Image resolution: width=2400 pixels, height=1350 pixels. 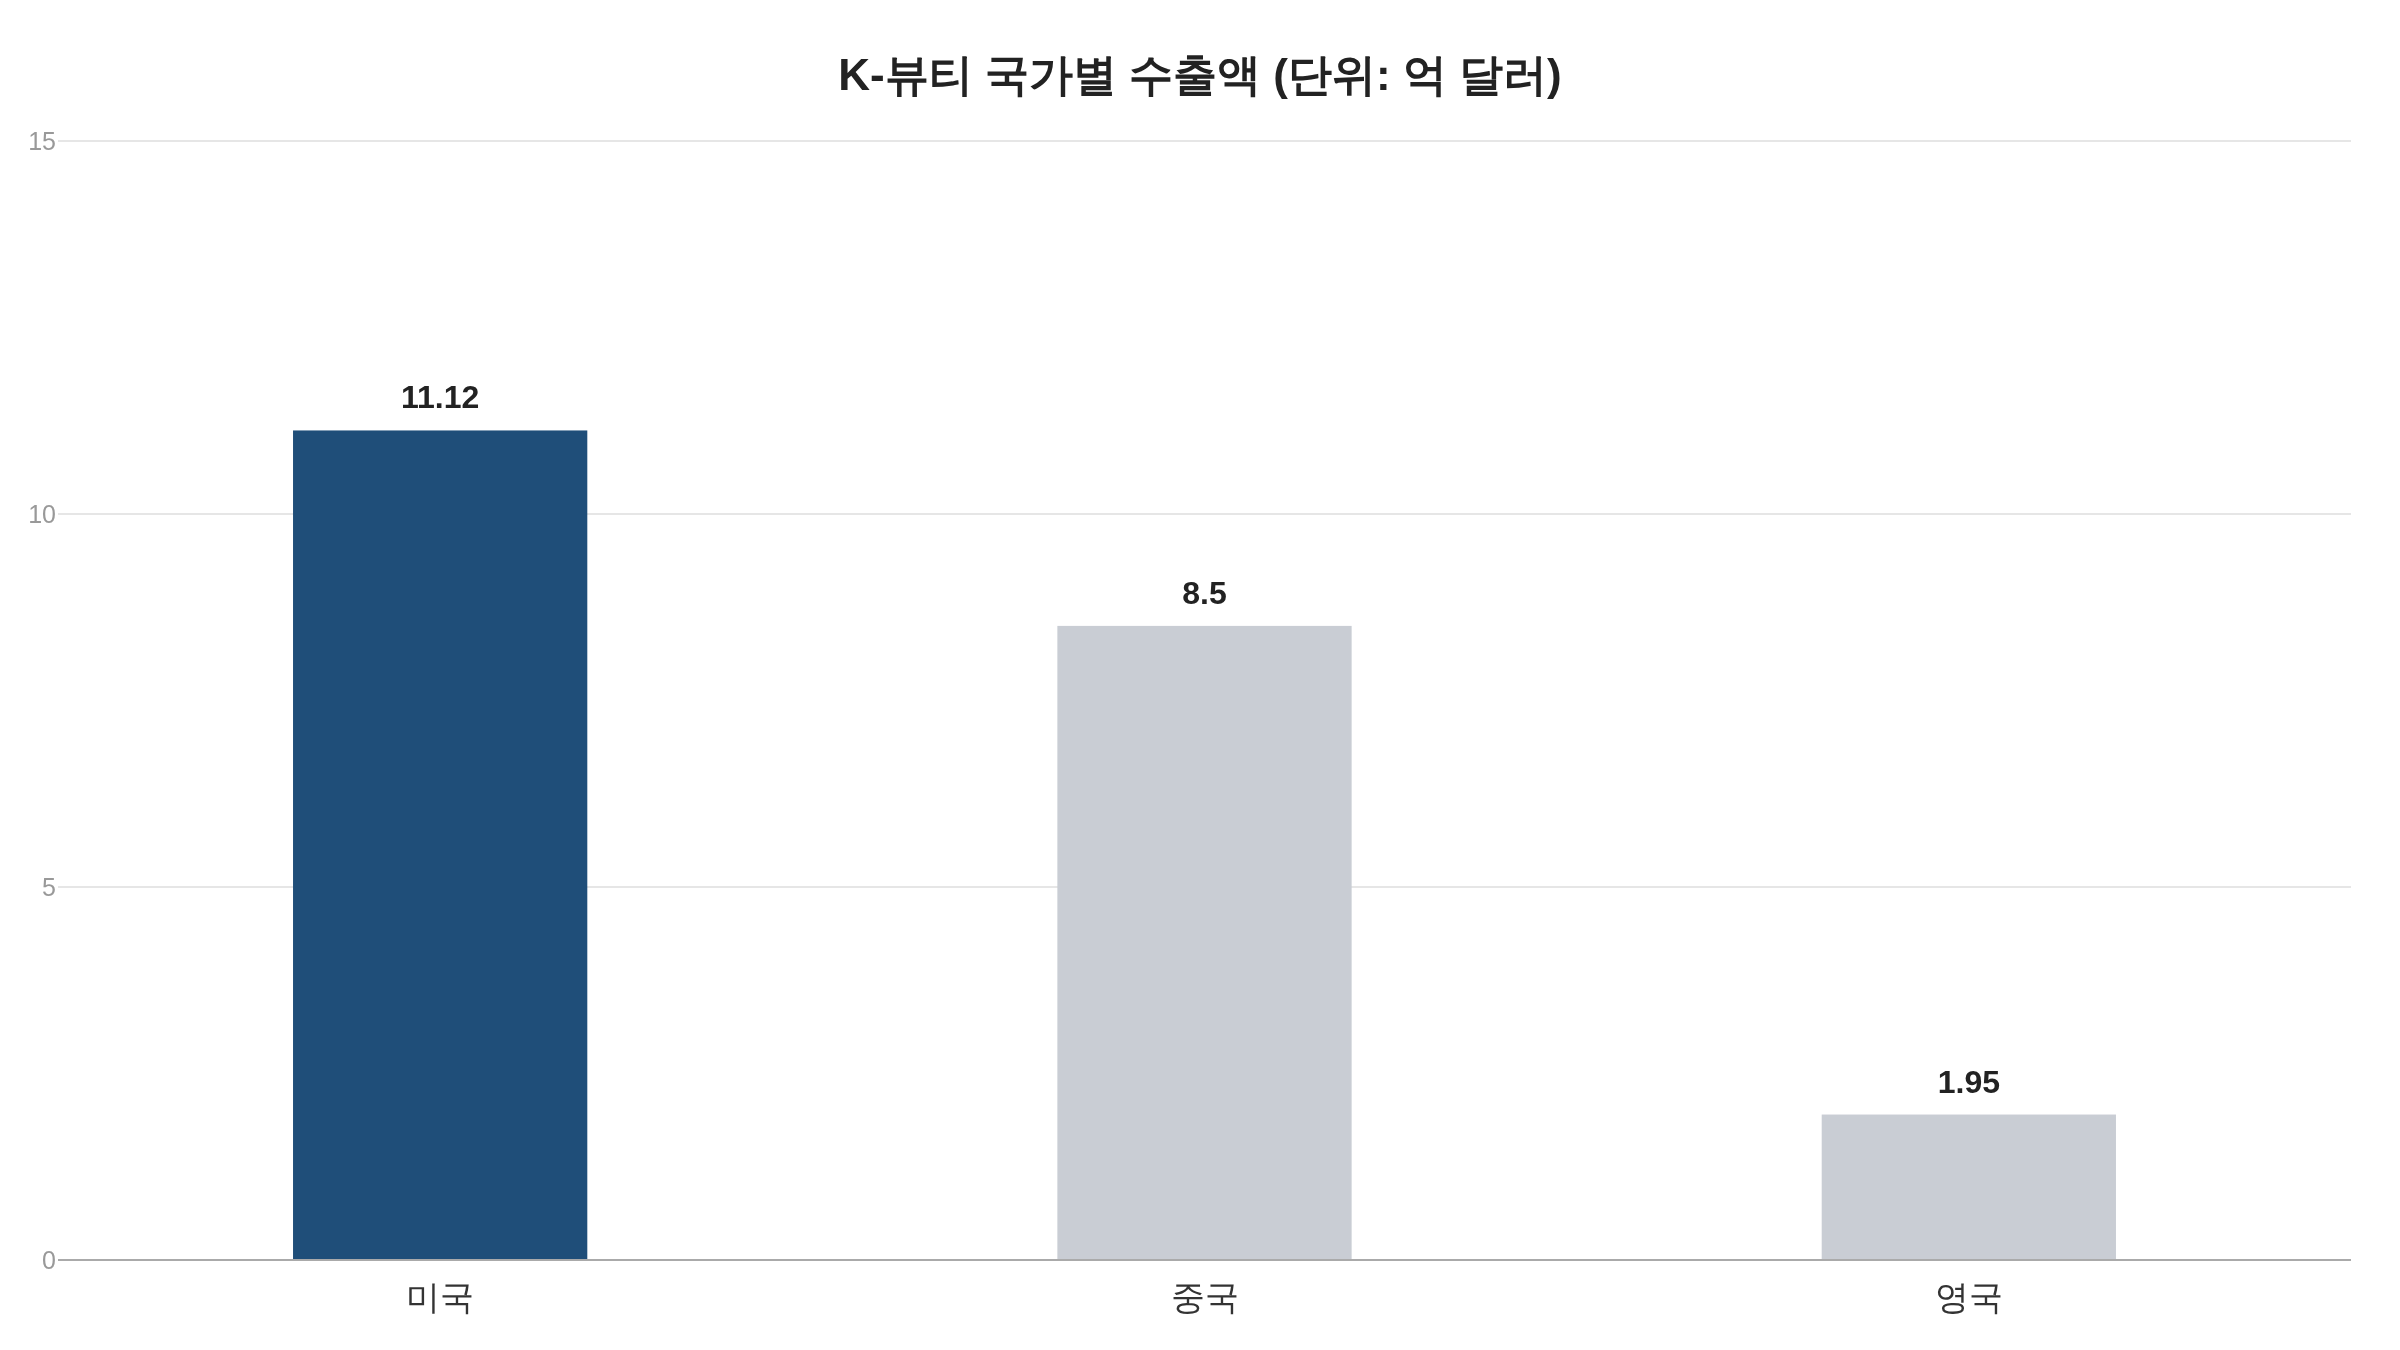 What do you see at coordinates (440, 1297) in the screenshot?
I see `x-tick-label: 미국` at bounding box center [440, 1297].